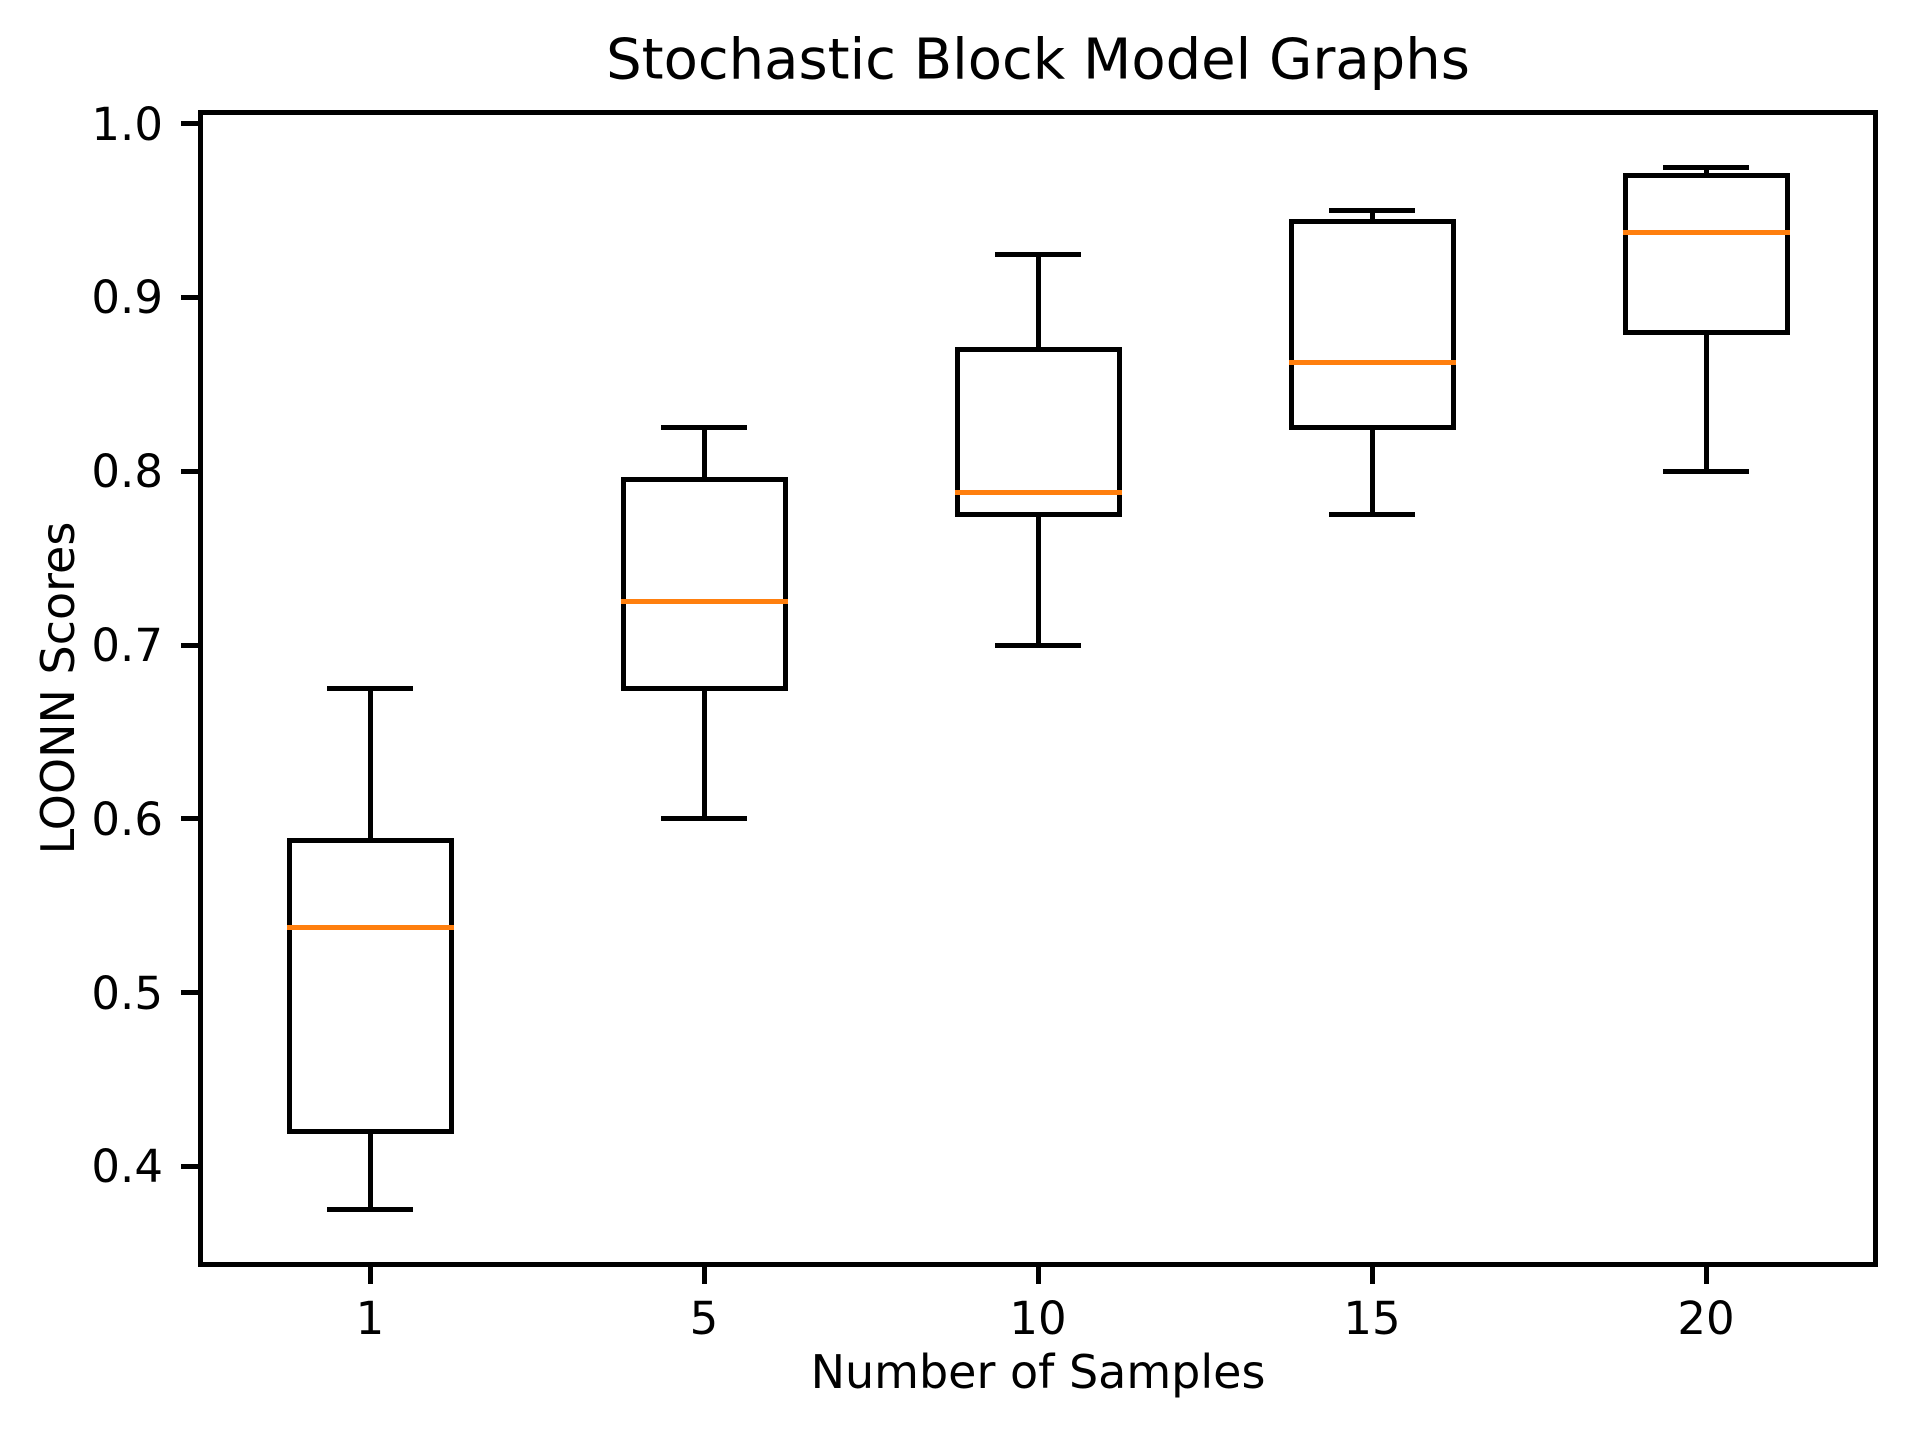 The height and width of the screenshot is (1440, 1920). What do you see at coordinates (127, 993) in the screenshot?
I see `y-tick-label: 0.5` at bounding box center [127, 993].